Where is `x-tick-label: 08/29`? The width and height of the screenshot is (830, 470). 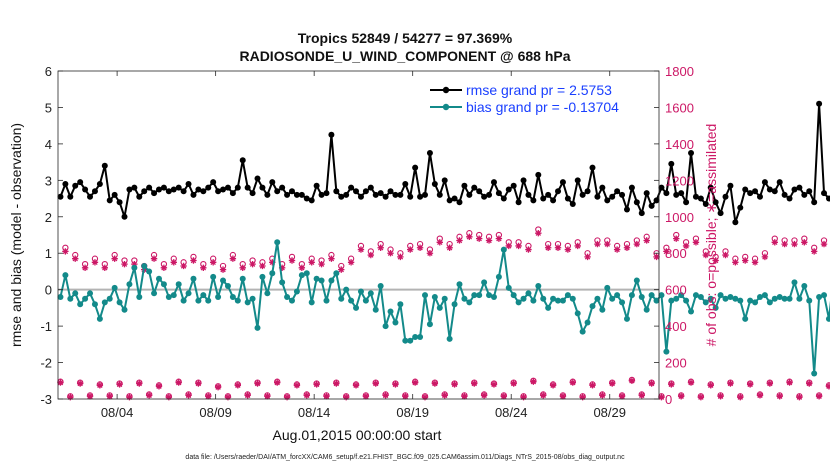
x-tick-label: 08/29 is located at coordinates (609, 412).